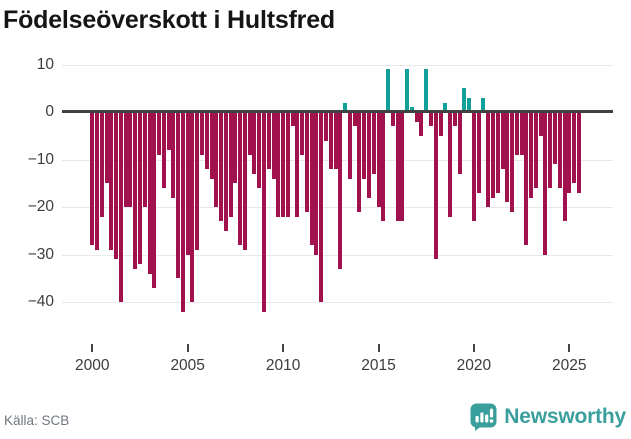 The height and width of the screenshot is (439, 631). I want to click on y-axis-tick-label: 0, so click(49, 111).